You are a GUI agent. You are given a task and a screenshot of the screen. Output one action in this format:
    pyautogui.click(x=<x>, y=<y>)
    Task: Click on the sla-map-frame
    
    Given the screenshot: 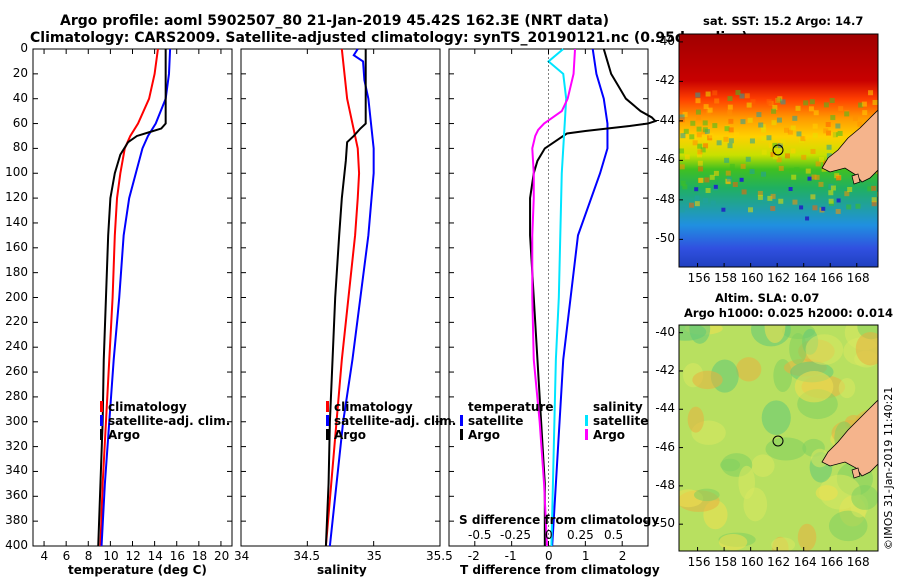 What is the action you would take?
    pyautogui.click(x=778, y=438)
    